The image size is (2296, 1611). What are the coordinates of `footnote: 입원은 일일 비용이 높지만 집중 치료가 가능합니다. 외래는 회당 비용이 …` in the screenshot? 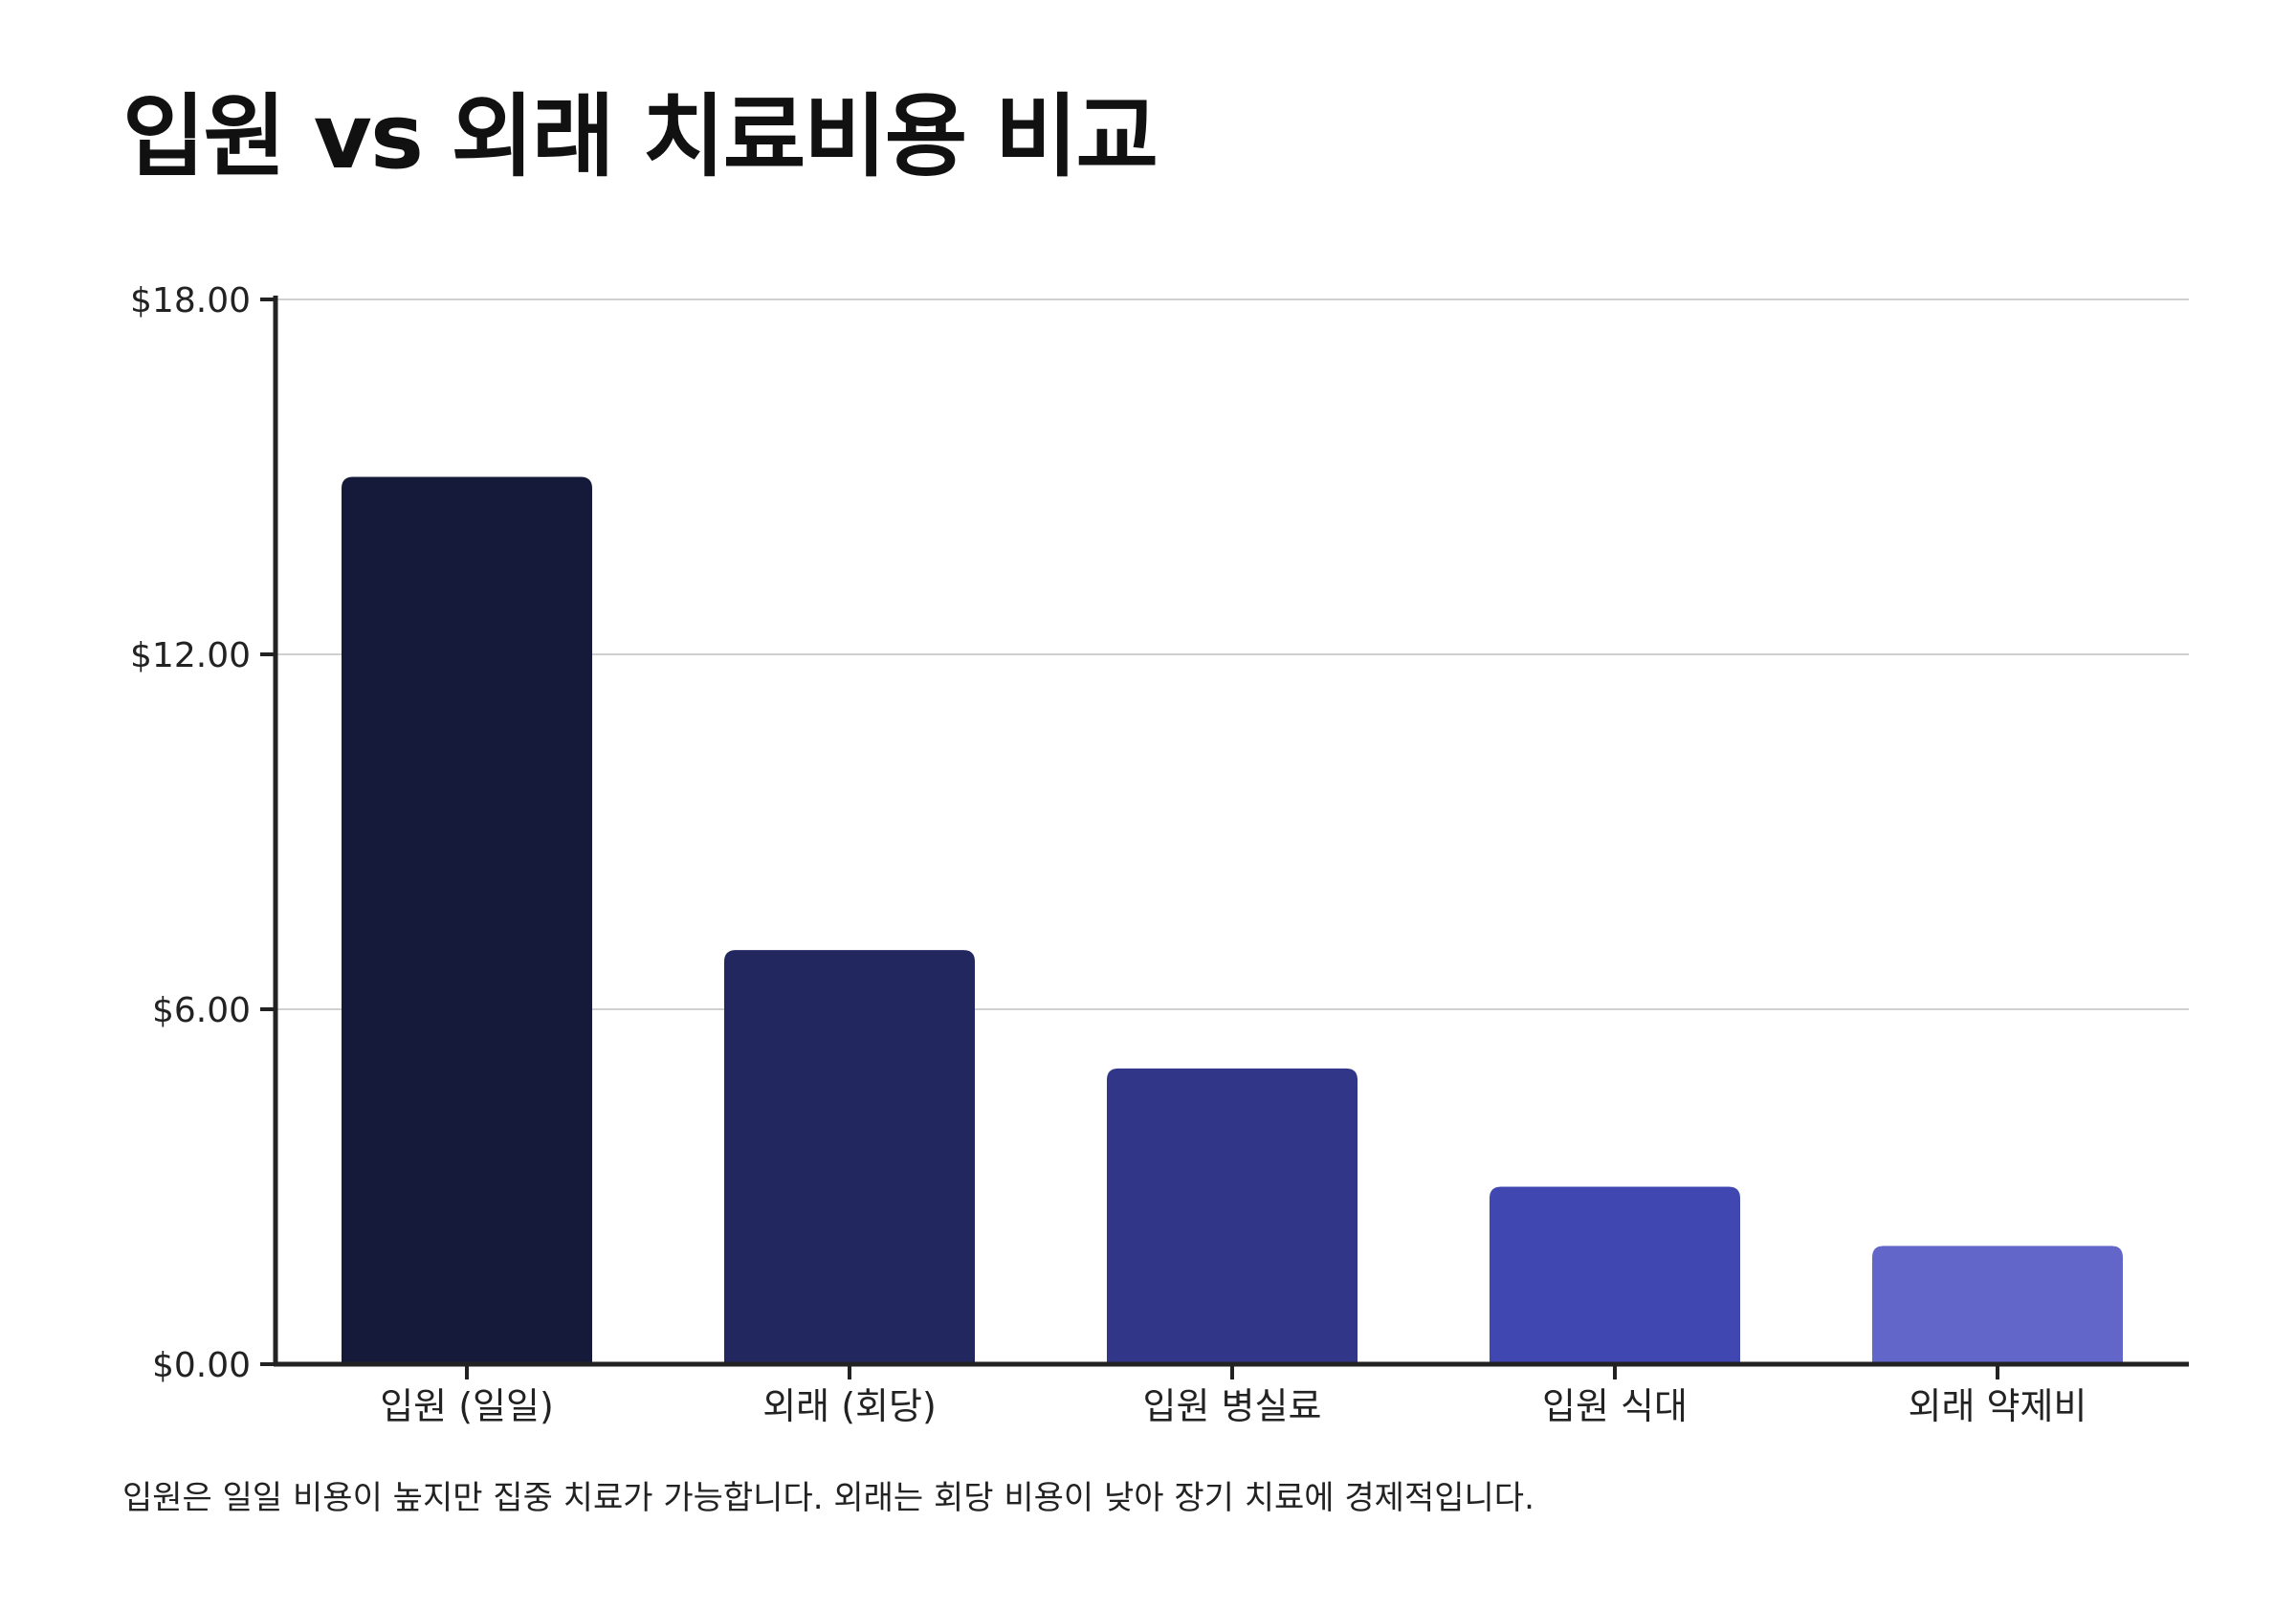 It's located at (828, 1498).